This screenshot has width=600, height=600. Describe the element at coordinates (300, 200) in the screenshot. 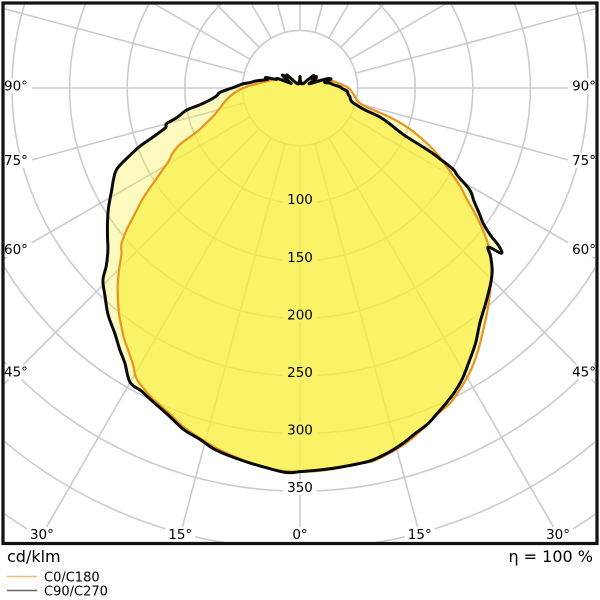

I see `radial-tick-label: 100` at that location.